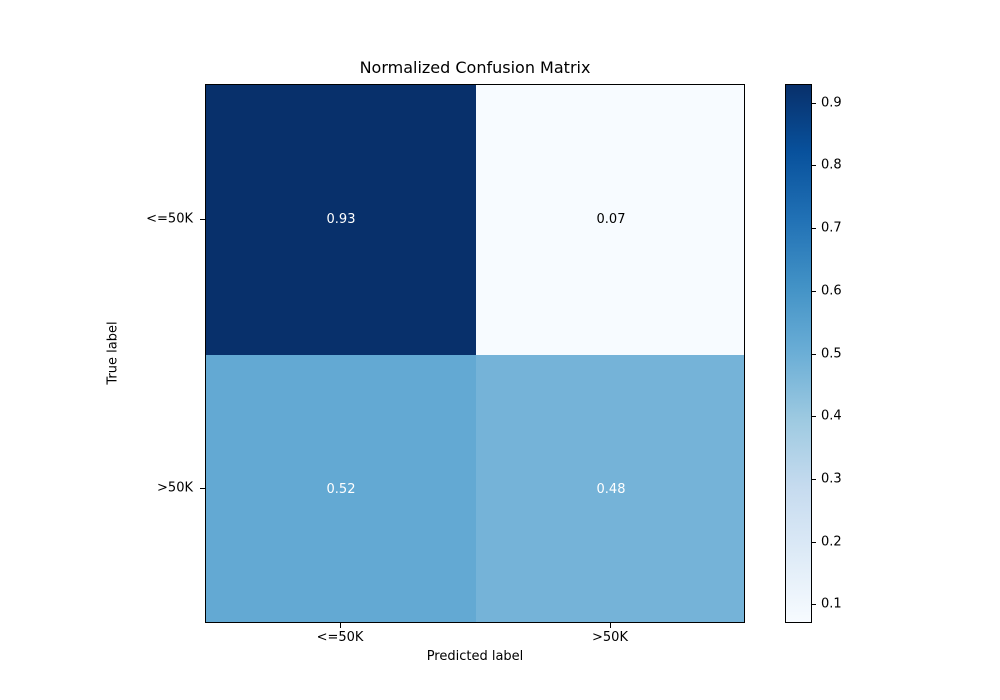 The width and height of the screenshot is (1000, 700). I want to click on colorbar-tick-label: 0.1, so click(831, 604).